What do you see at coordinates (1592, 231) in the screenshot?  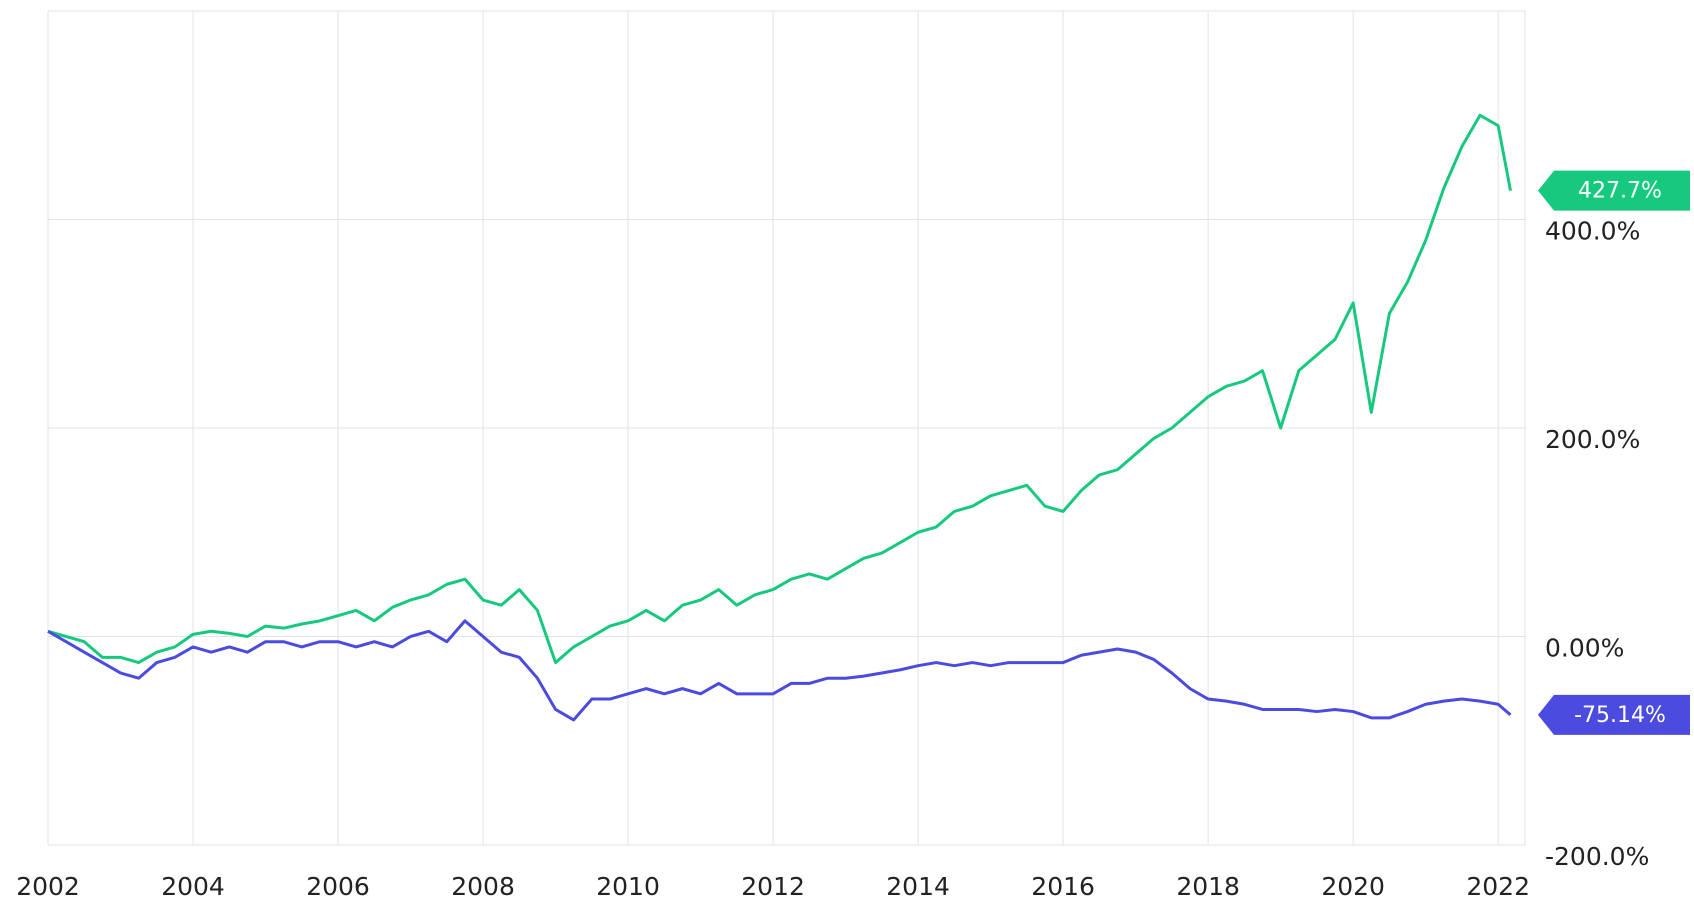 I see `y-tick-label: 400.0%` at bounding box center [1592, 231].